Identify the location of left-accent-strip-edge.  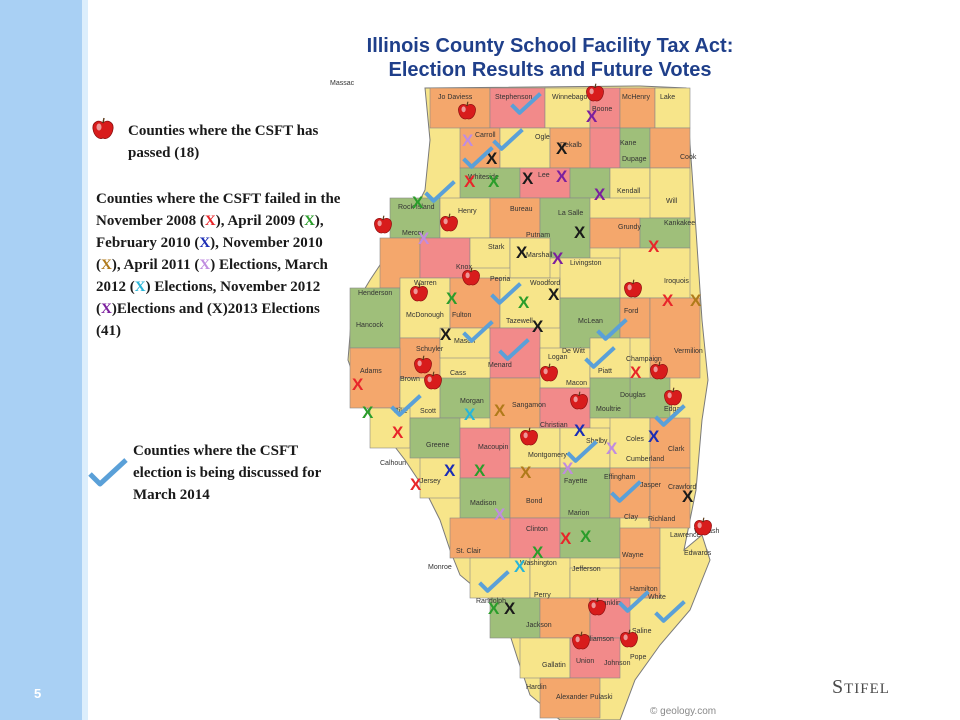
(85, 360).